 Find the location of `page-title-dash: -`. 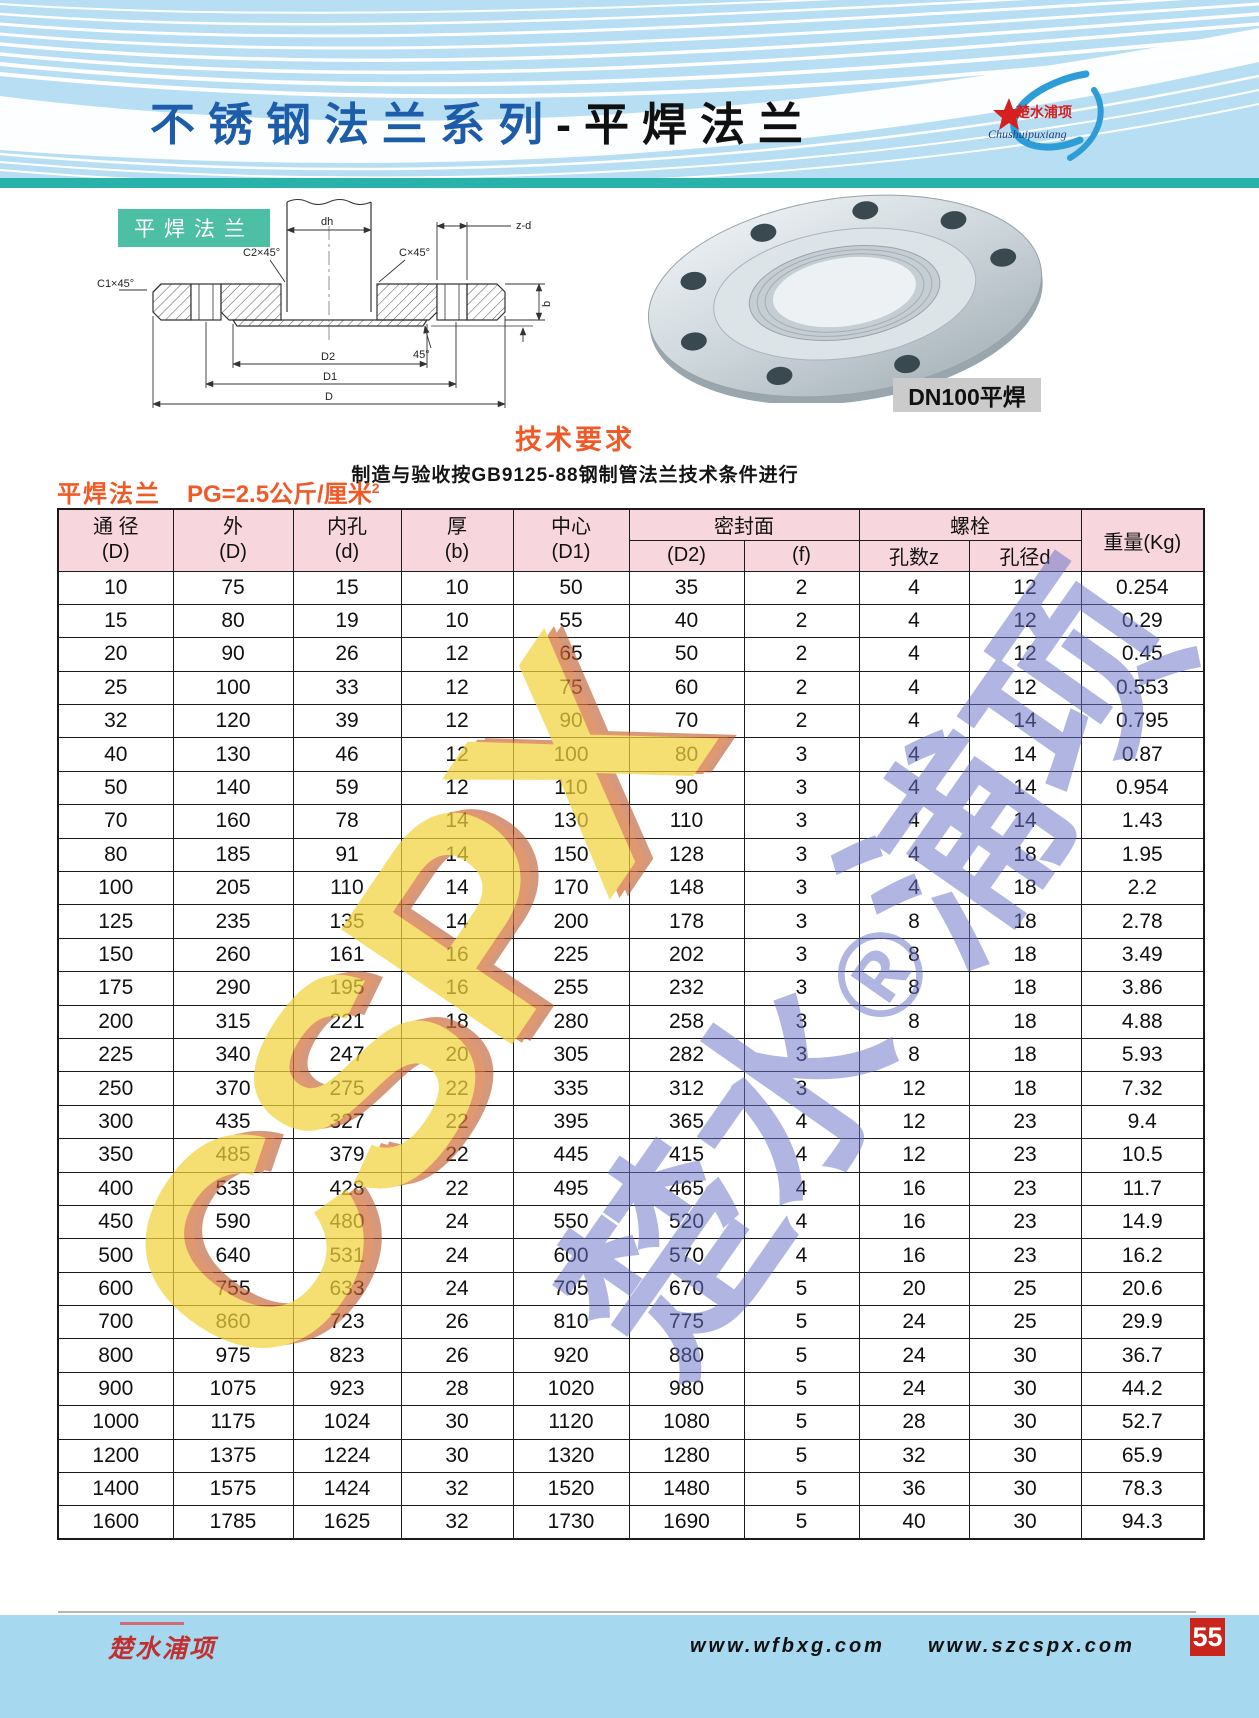

page-title-dash: - is located at coordinates (570, 124).